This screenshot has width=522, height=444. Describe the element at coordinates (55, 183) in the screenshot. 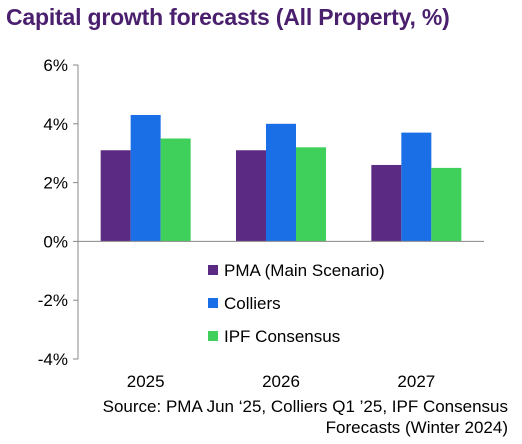

I see `y-tick-label: 2%` at that location.